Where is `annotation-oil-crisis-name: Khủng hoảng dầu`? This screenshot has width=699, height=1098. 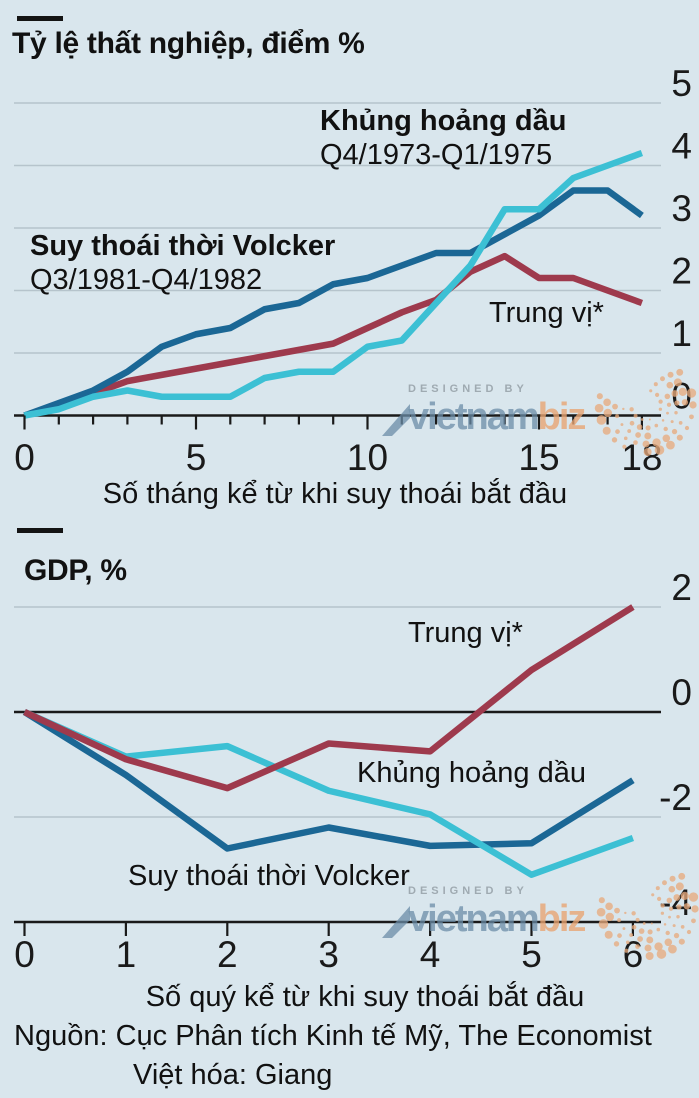 annotation-oil-crisis-name: Khủng hoảng dầu is located at coordinates (443, 121).